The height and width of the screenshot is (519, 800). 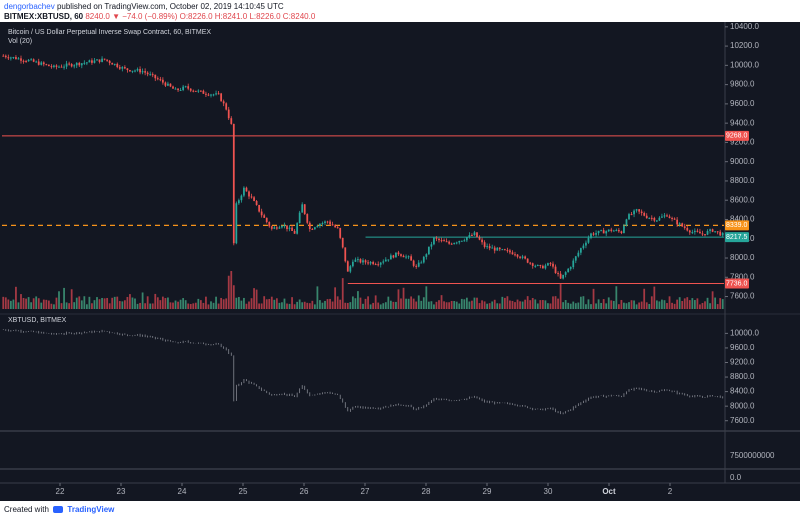 What do you see at coordinates (742, 84) in the screenshot?
I see `price-tick-label: 9800.0` at bounding box center [742, 84].